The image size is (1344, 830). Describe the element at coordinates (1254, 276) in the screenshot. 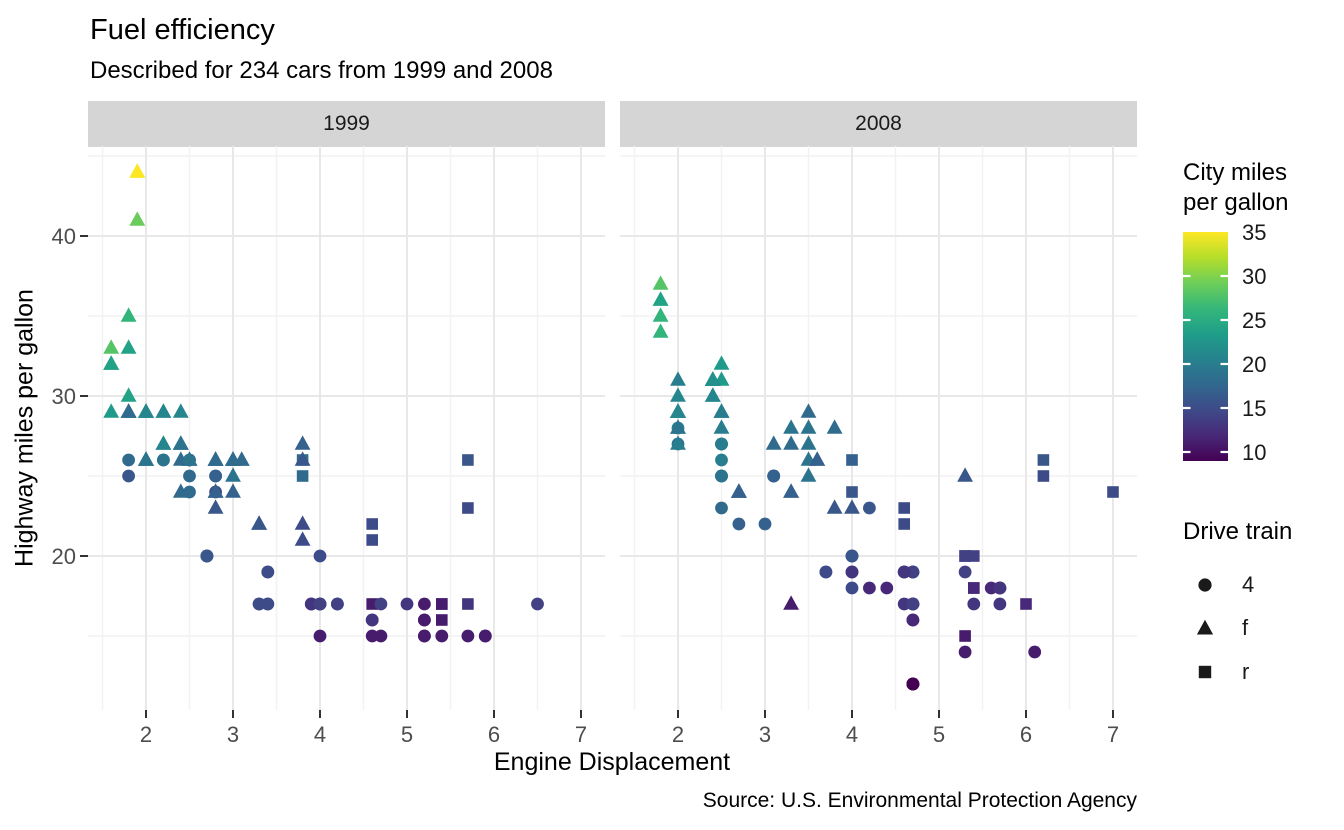

I see `colorbar-tick-label: 30` at that location.